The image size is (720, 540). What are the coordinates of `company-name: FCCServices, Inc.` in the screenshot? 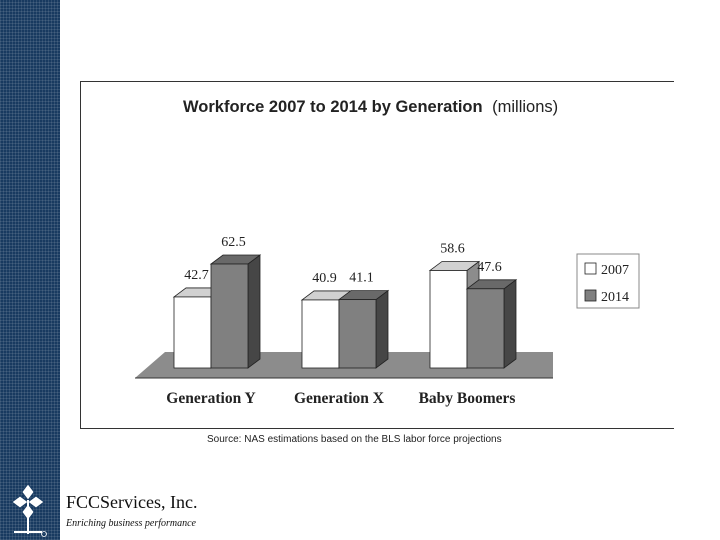 It's located at (132, 502).